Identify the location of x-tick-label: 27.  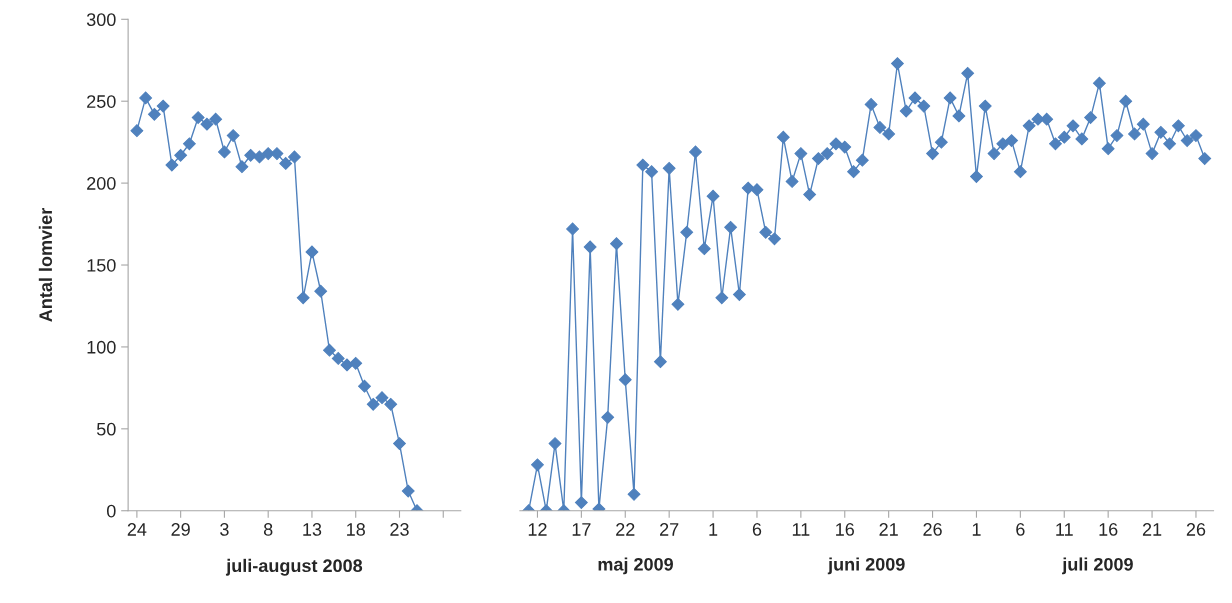
(669, 529).